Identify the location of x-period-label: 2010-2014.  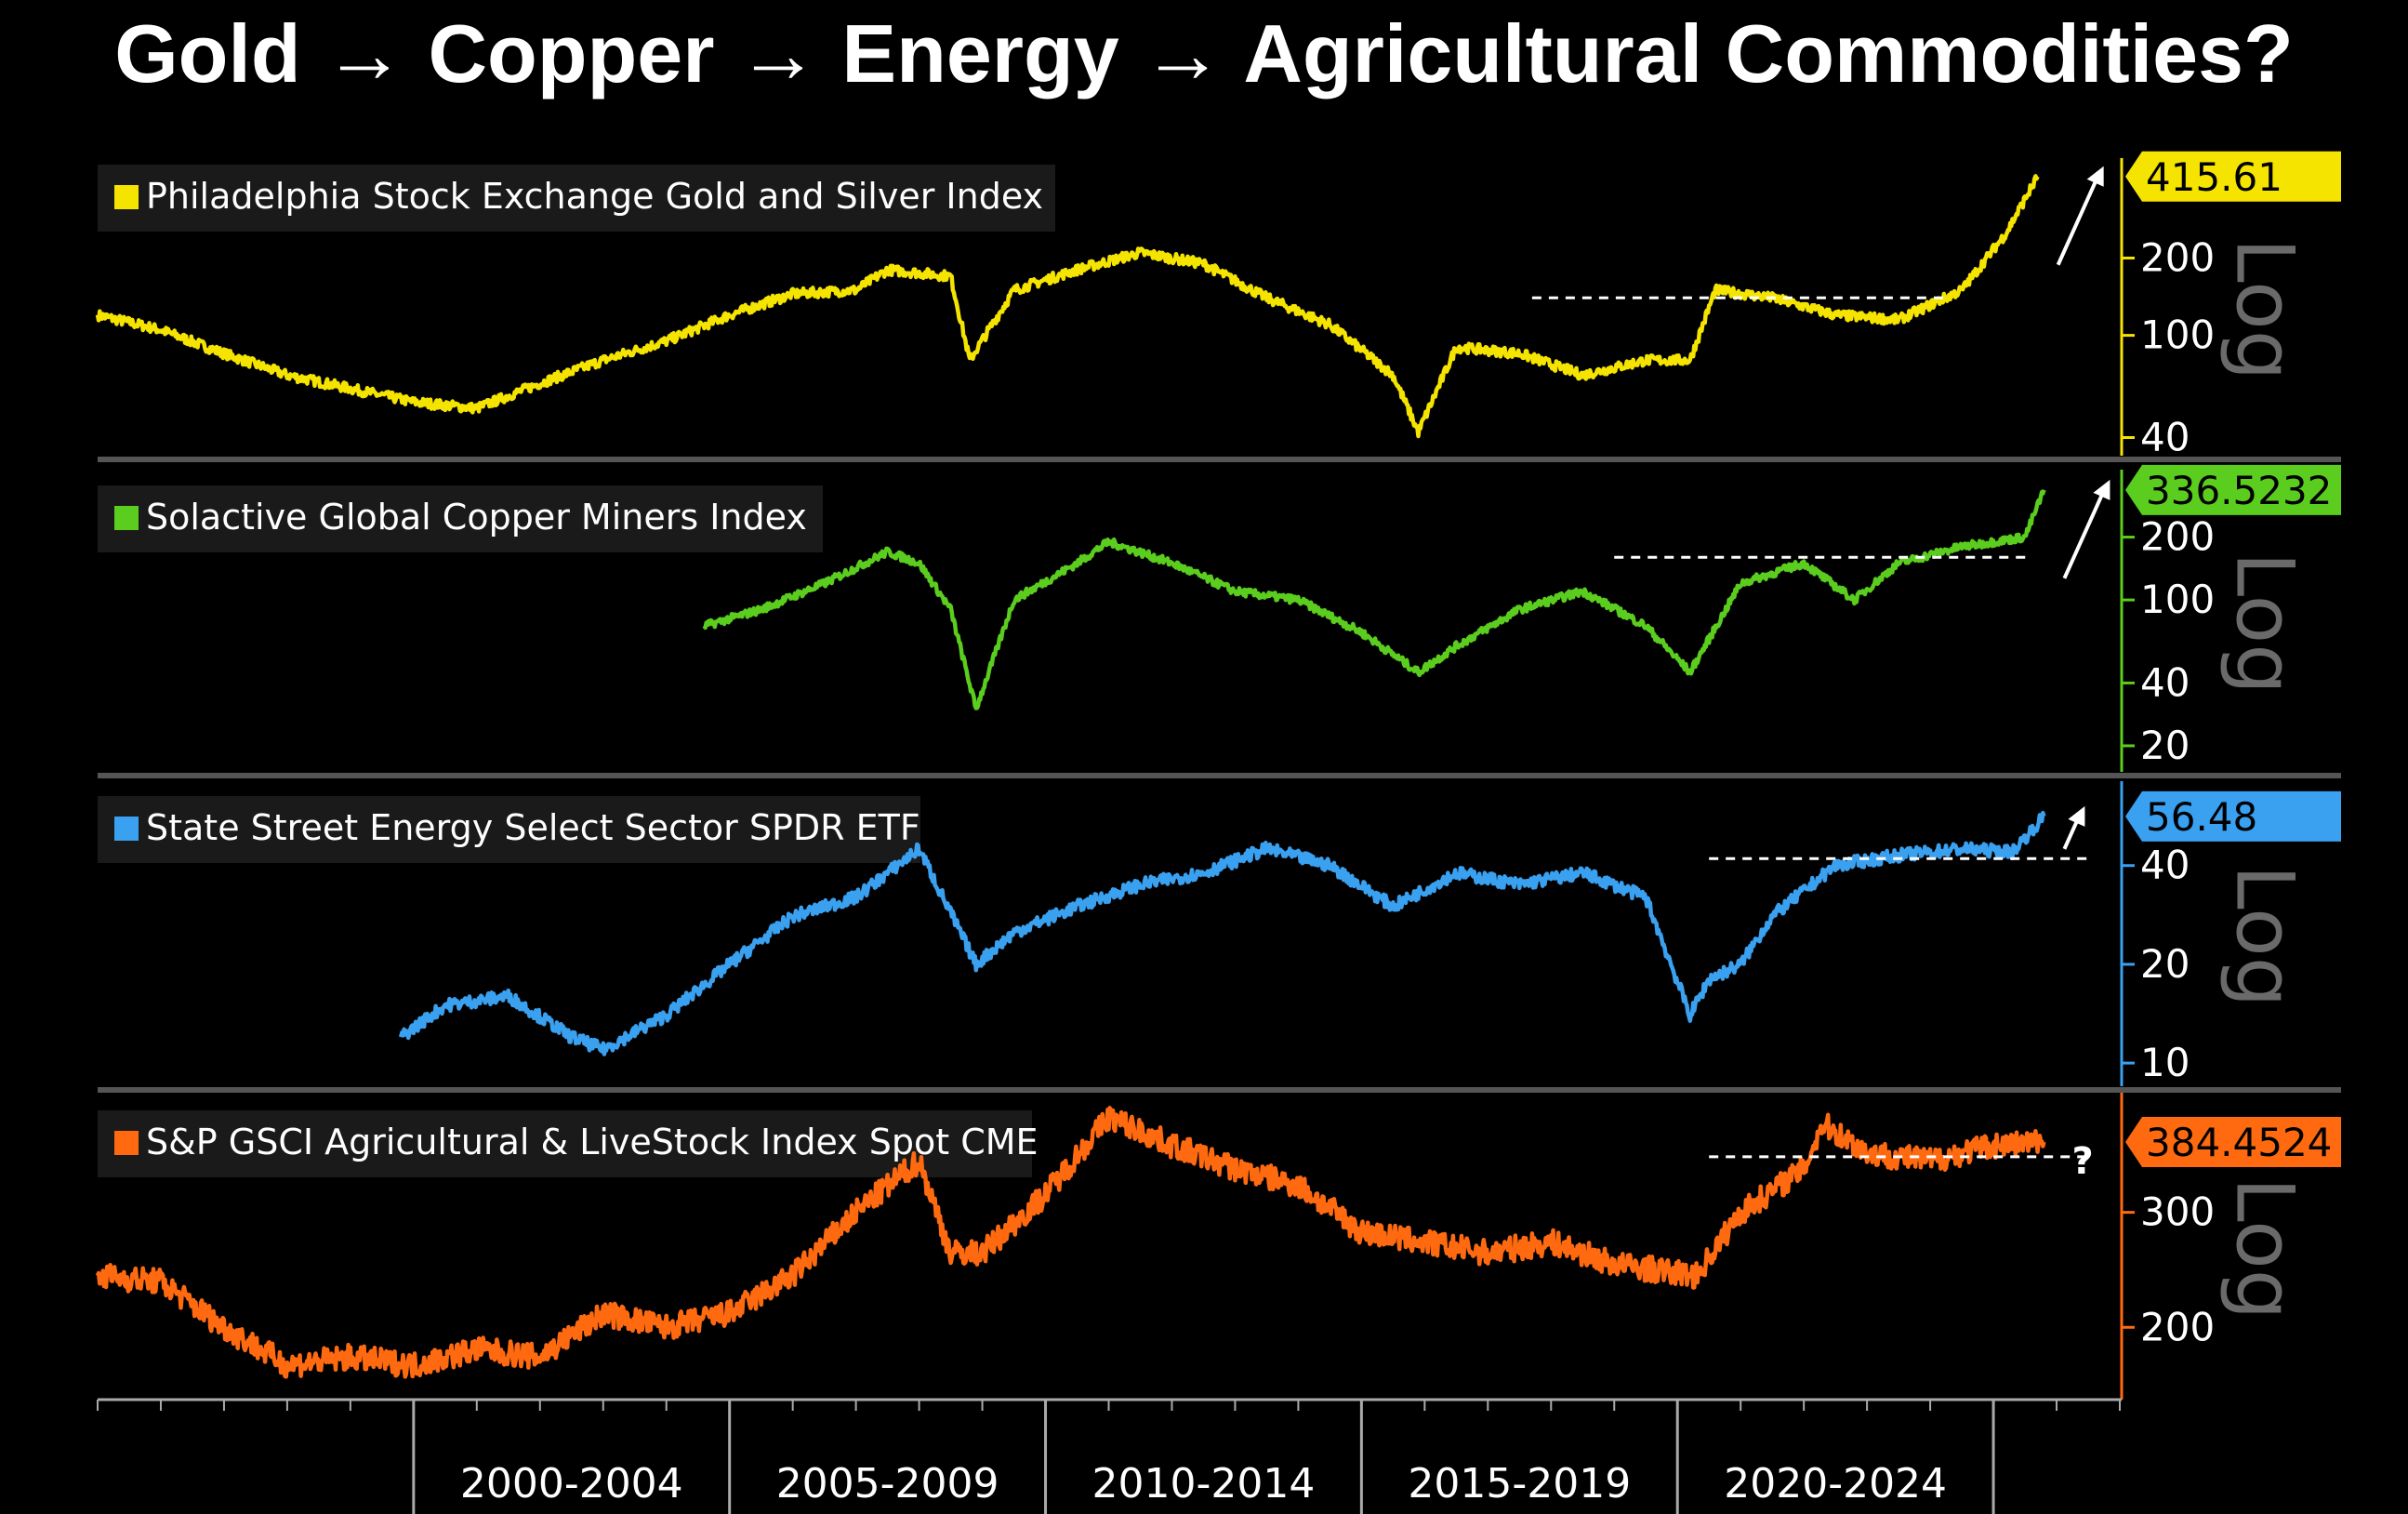
(1204, 1483).